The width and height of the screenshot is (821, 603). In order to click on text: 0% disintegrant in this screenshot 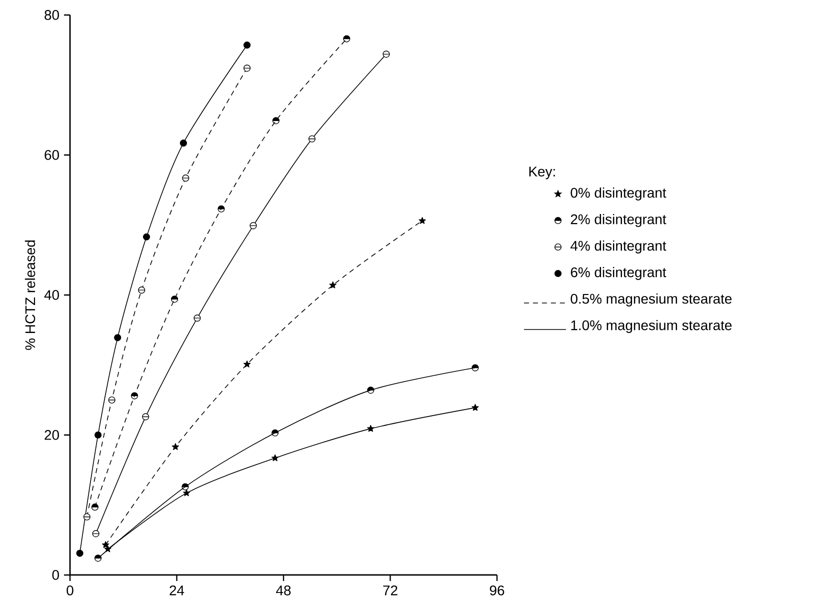, I will do `click(618, 193)`.